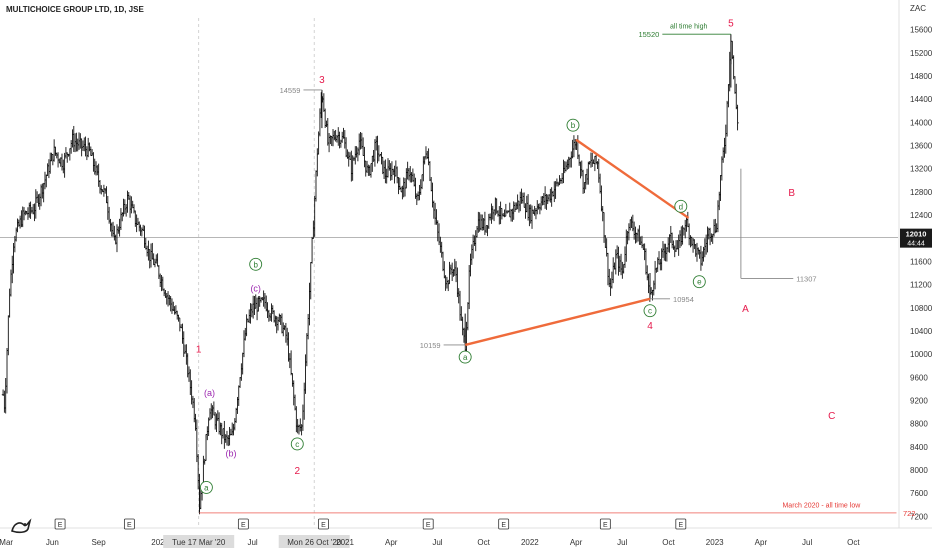 The width and height of the screenshot is (932, 550). Describe the element at coordinates (791, 193) in the screenshot. I see `wave-label: B` at that location.